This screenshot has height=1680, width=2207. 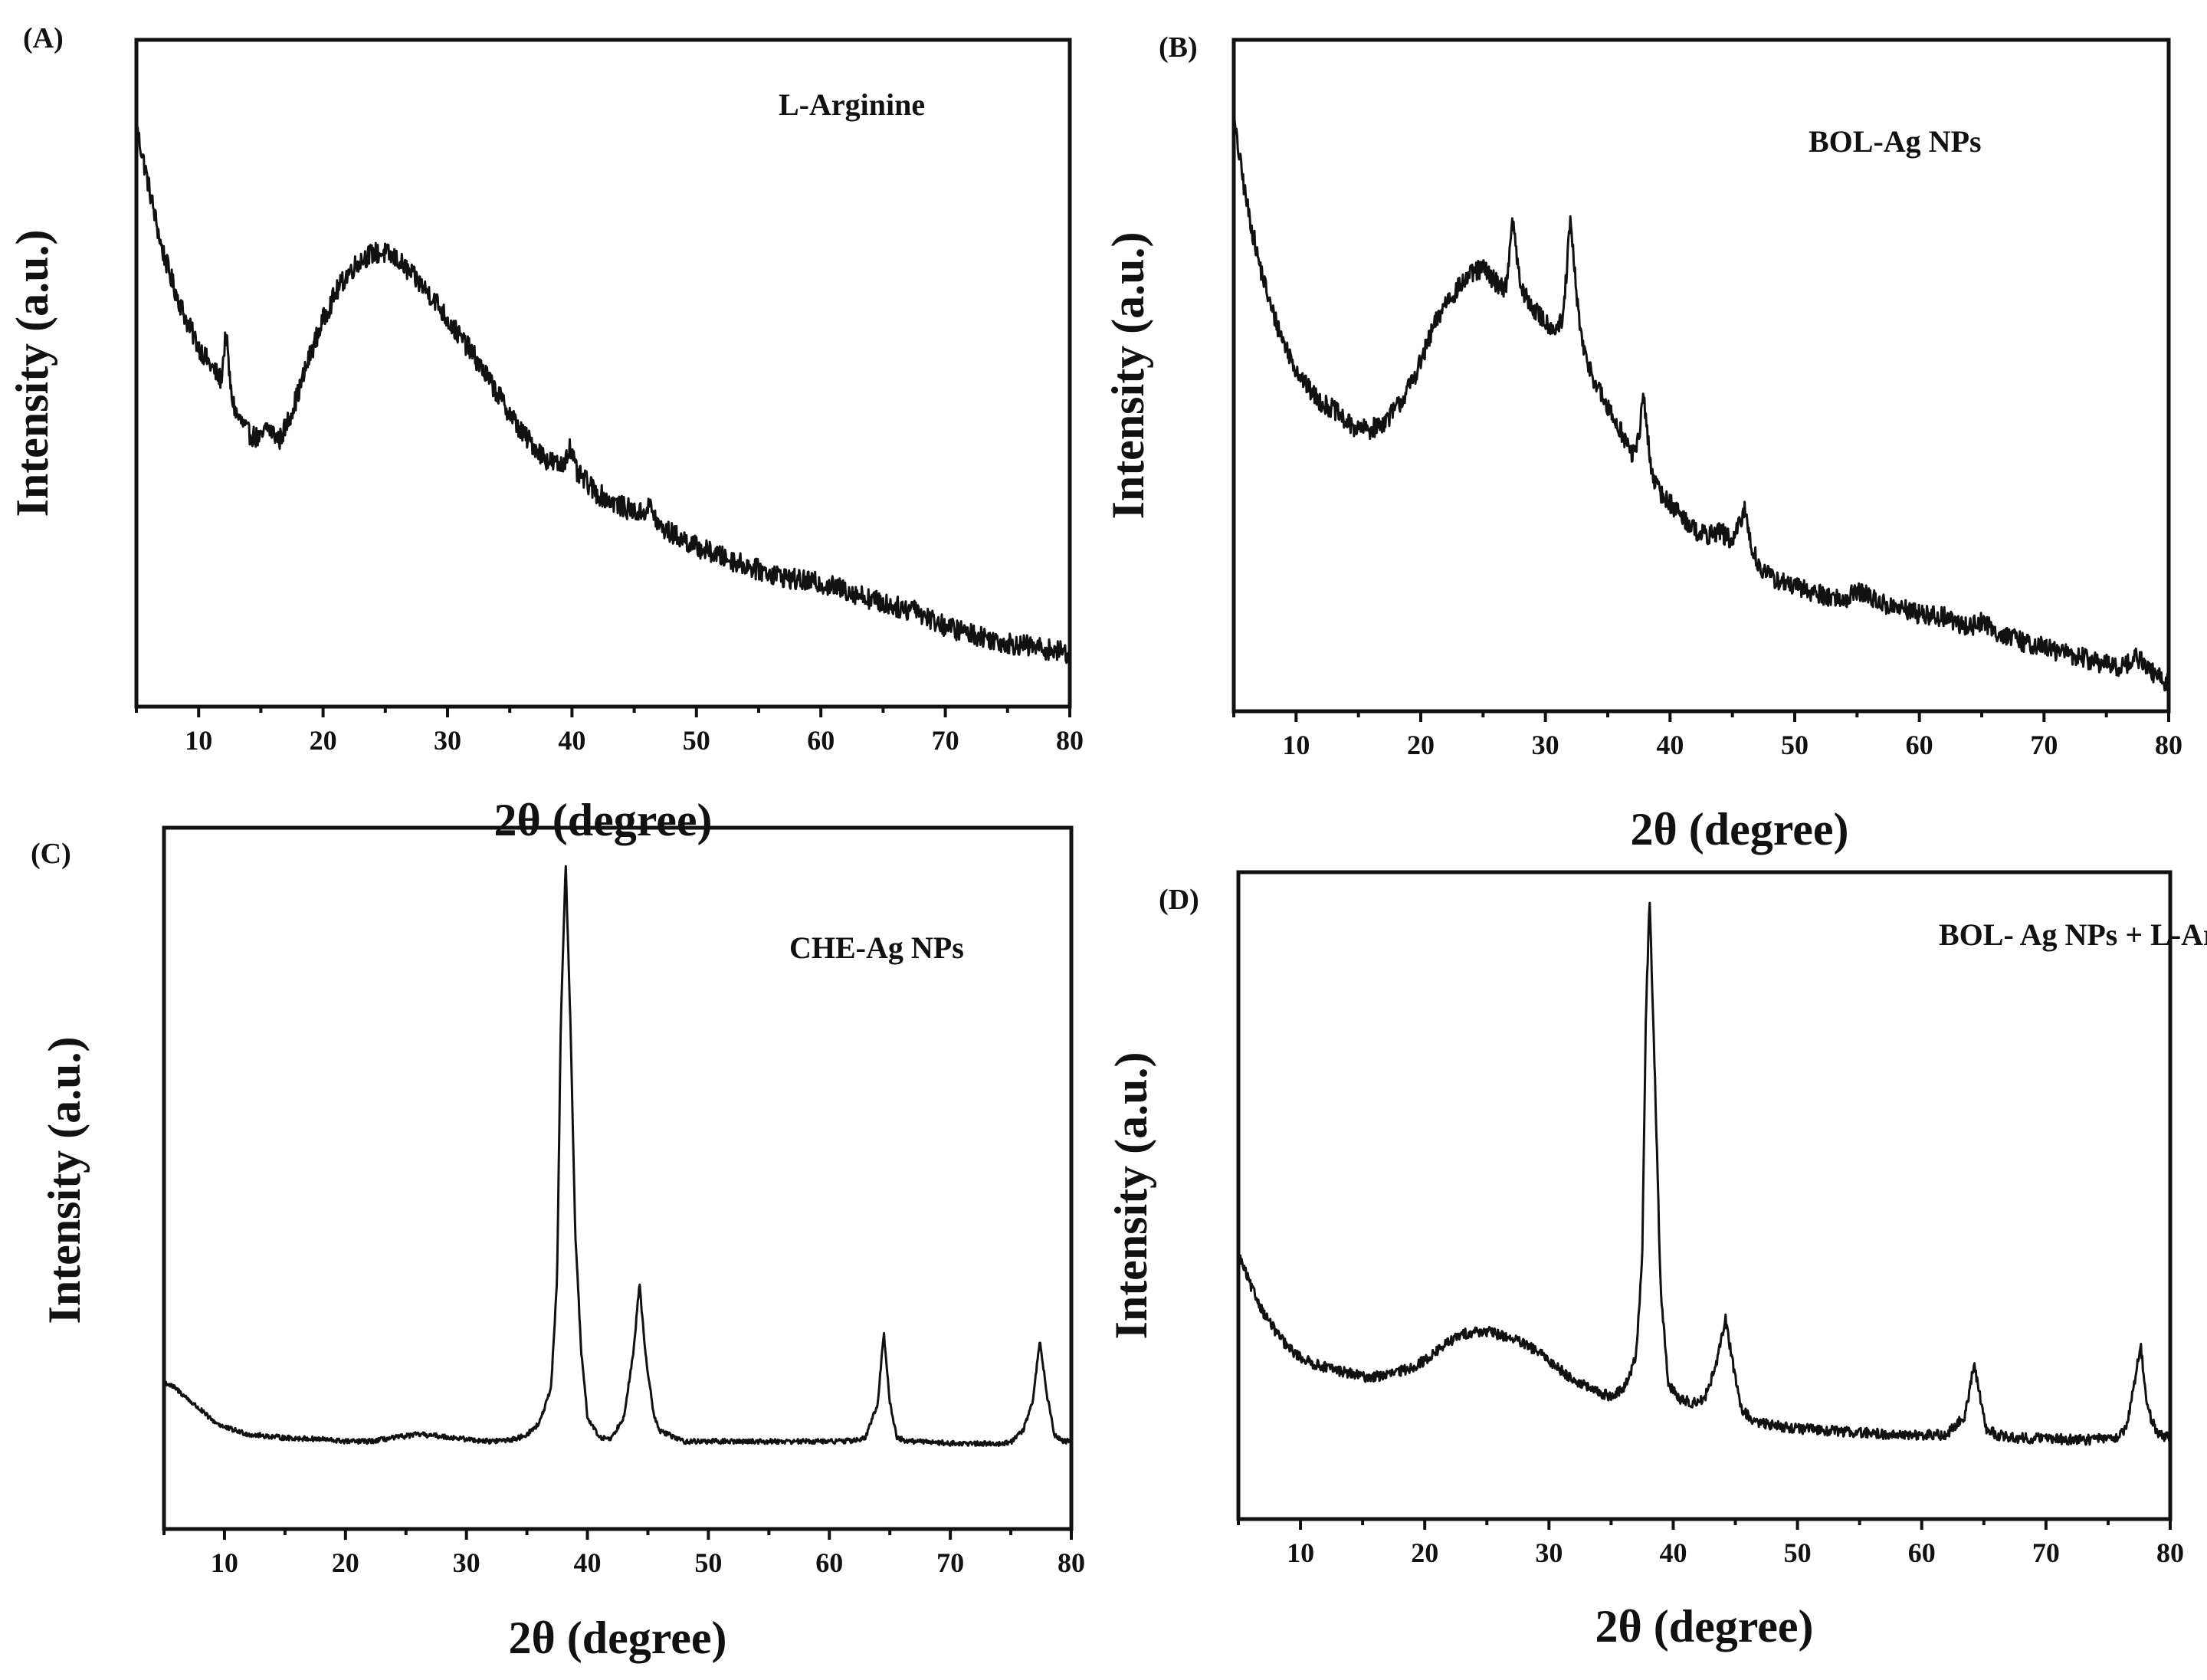 I want to click on sample-label: CHE-Ag NPs, so click(x=876, y=947).